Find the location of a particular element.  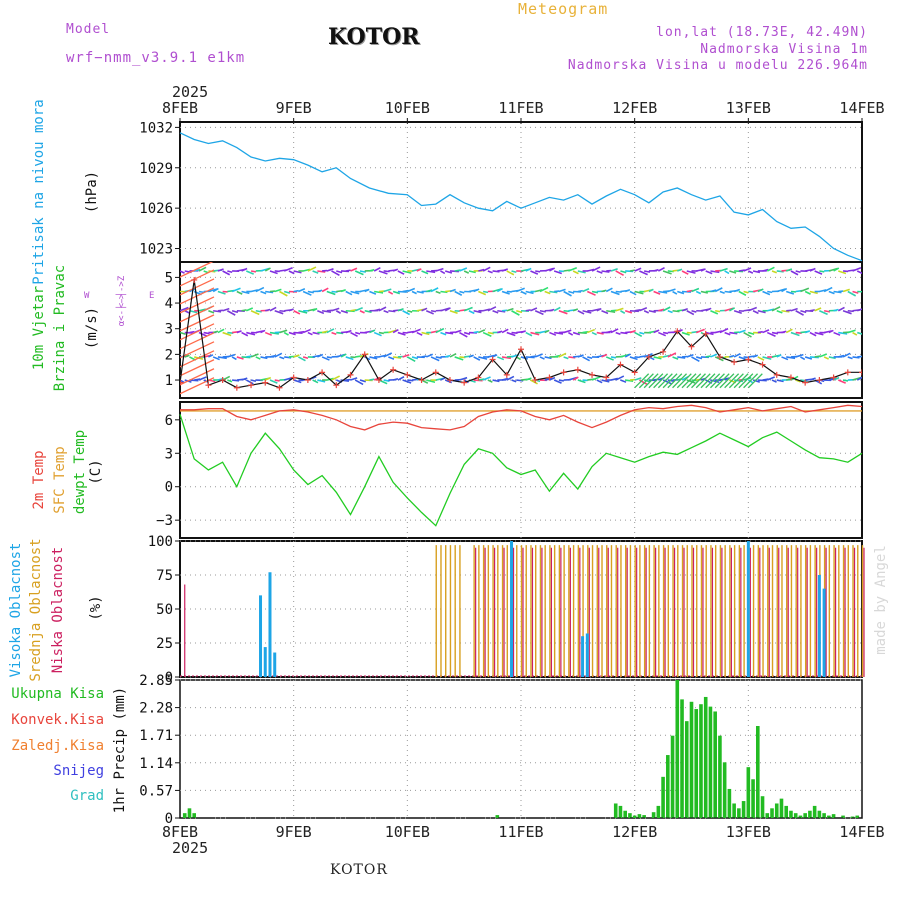

x-tick-label-bottom: 11FEB is located at coordinates (520, 832).